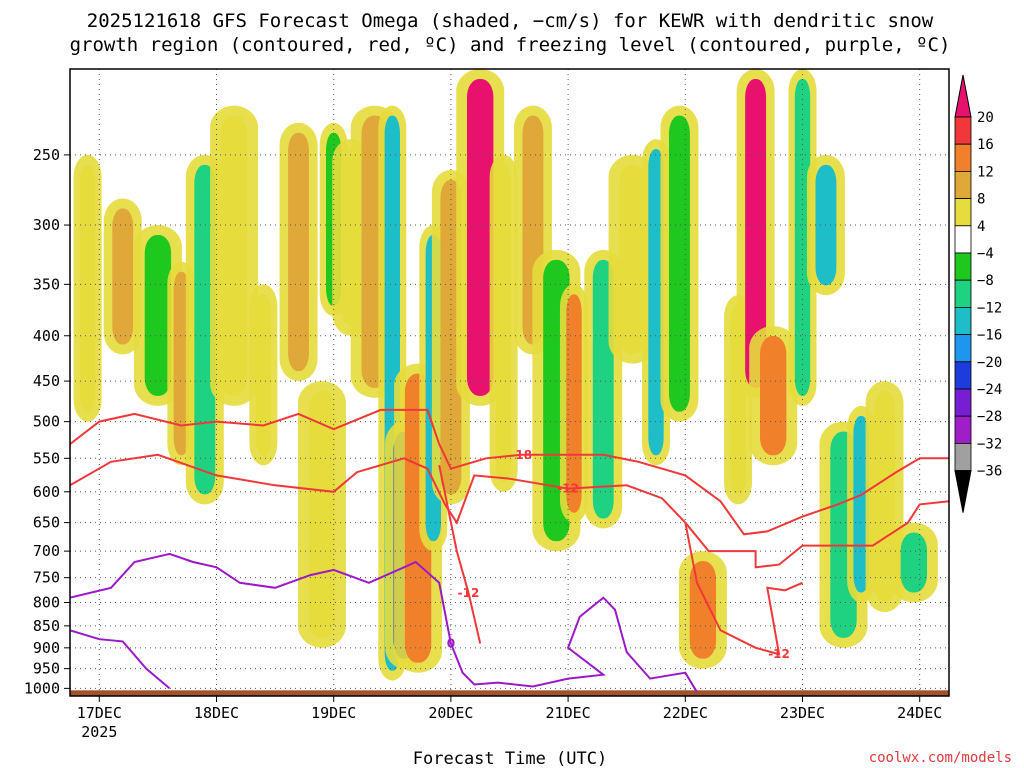 The width and height of the screenshot is (1024, 768). I want to click on x-tick-sublabel: 2025, so click(99, 732).